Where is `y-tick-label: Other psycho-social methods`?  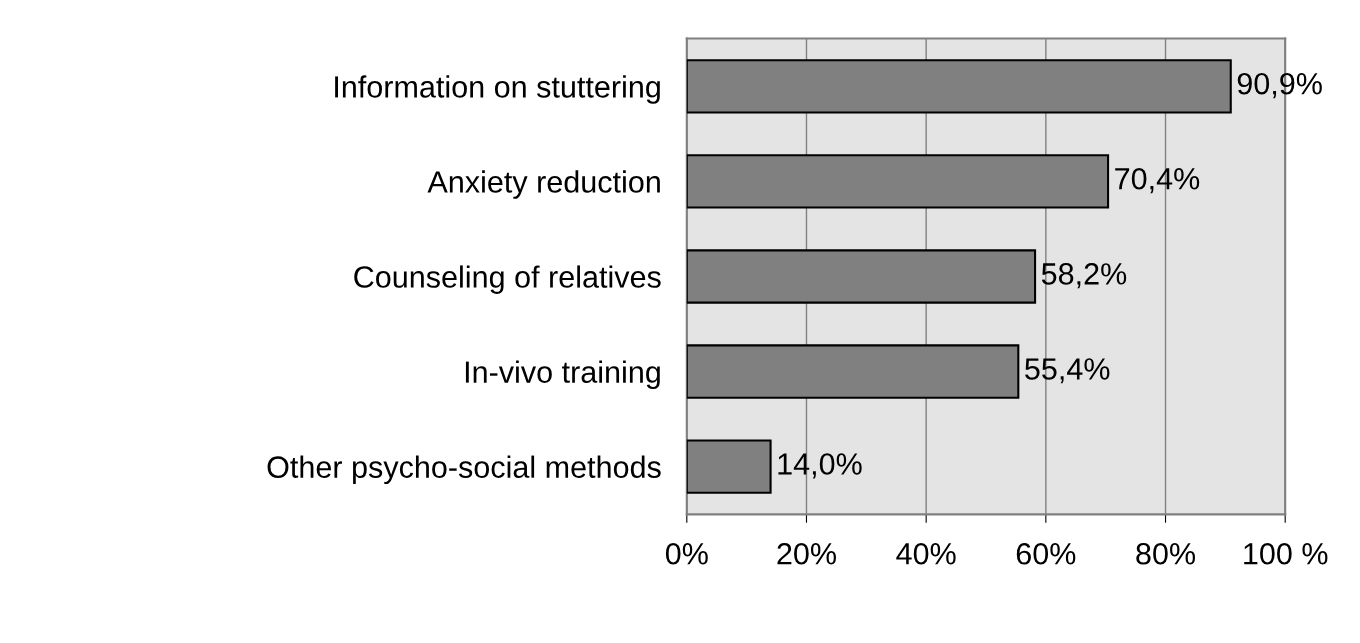 y-tick-label: Other psycho-social methods is located at coordinates (464, 470).